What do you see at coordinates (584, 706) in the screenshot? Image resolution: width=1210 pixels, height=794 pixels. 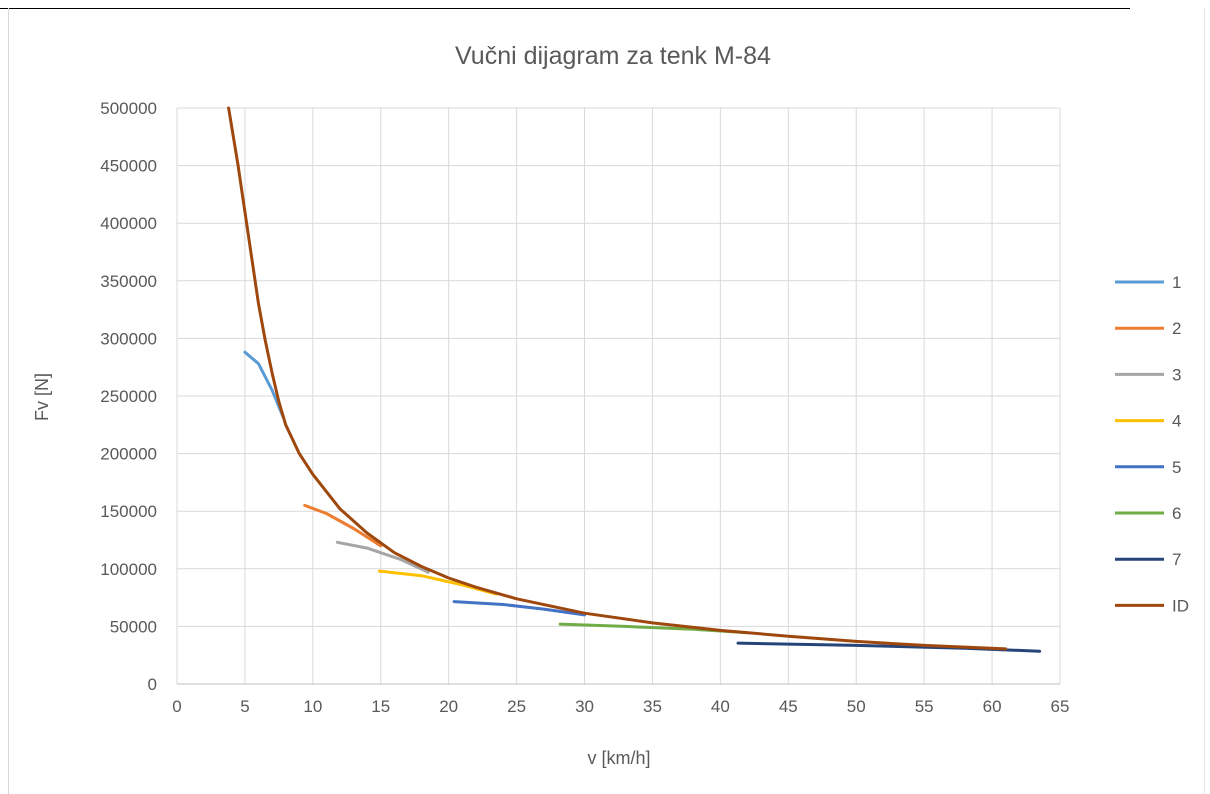 I see `x-tick-label: 30` at bounding box center [584, 706].